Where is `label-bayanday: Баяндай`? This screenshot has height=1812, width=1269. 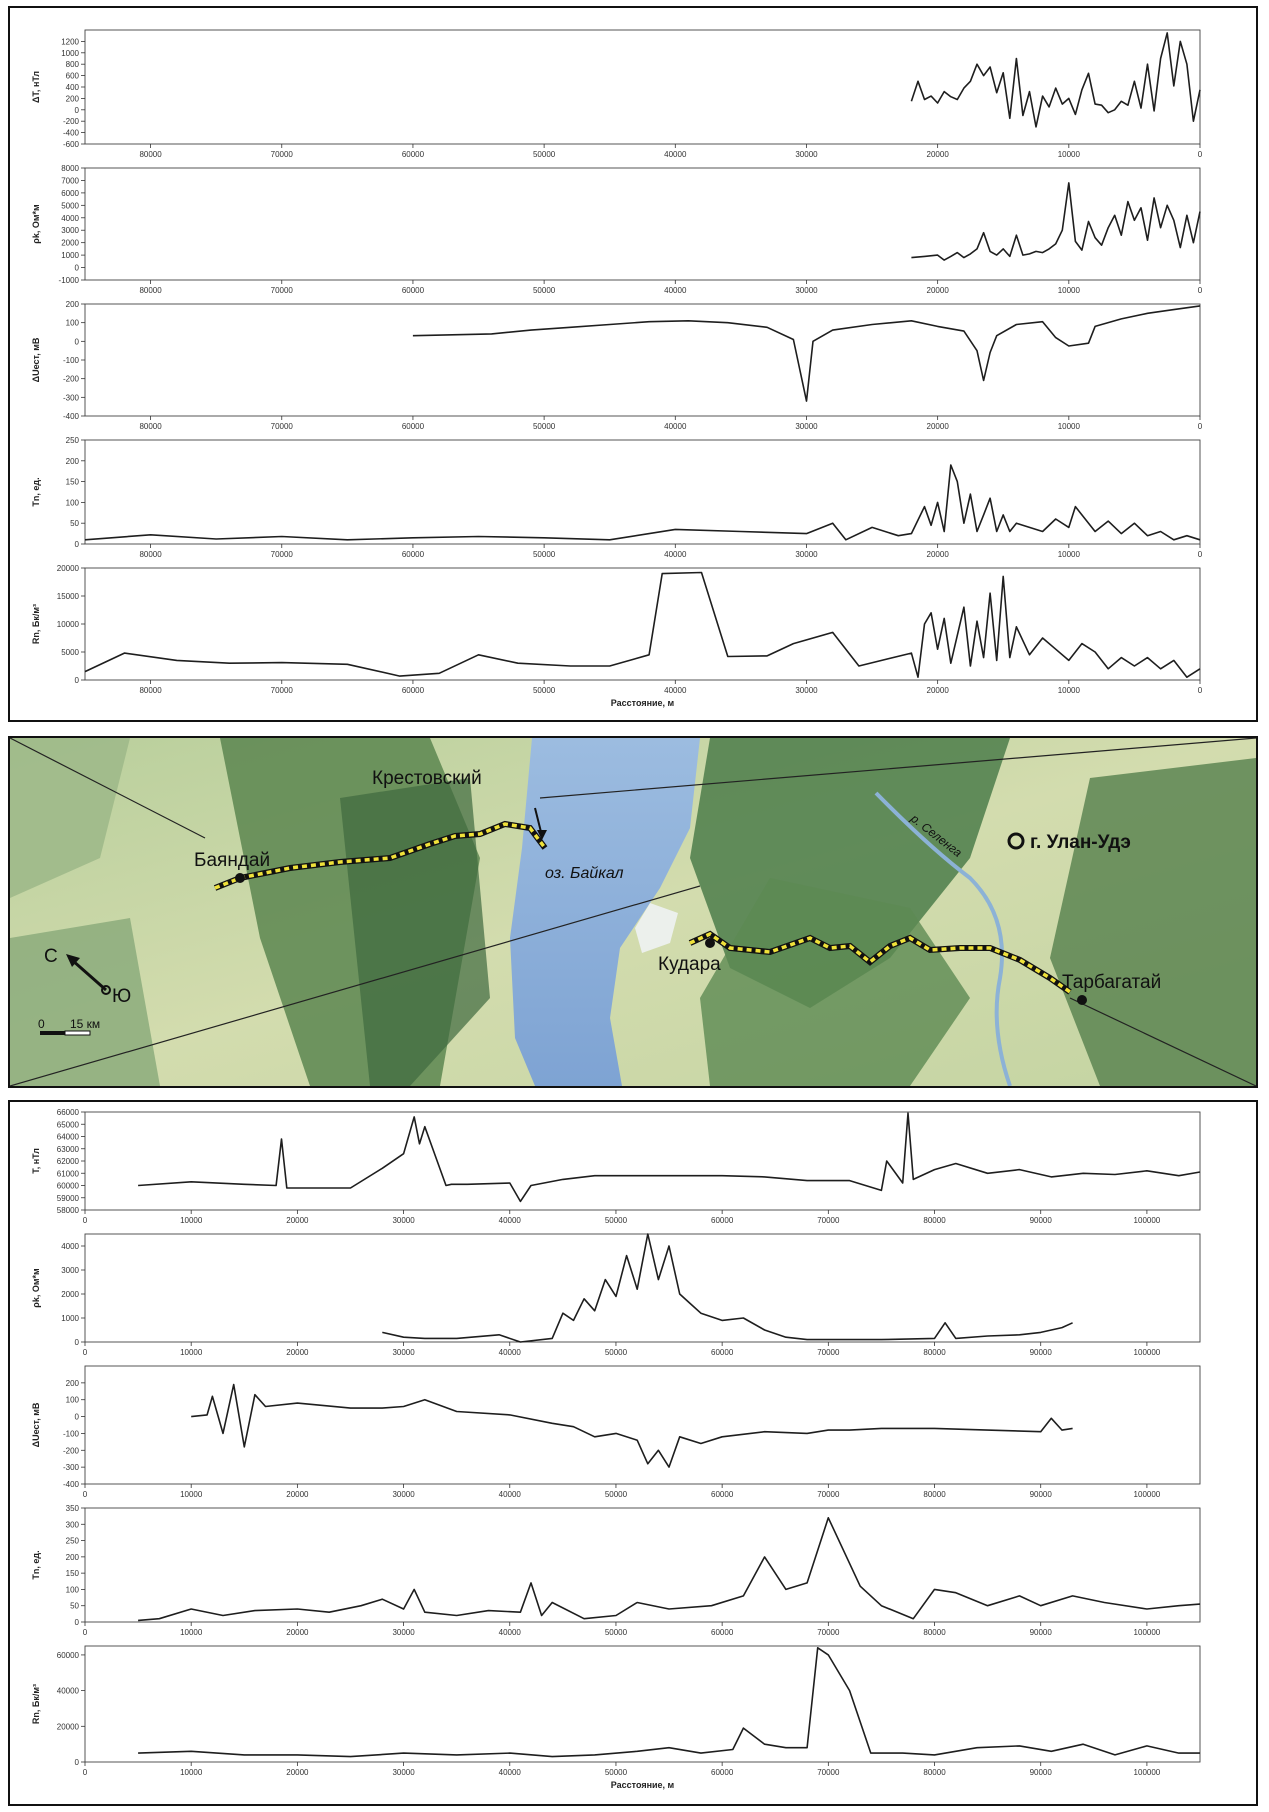
label-bayanday: Баяндай is located at coordinates (232, 860).